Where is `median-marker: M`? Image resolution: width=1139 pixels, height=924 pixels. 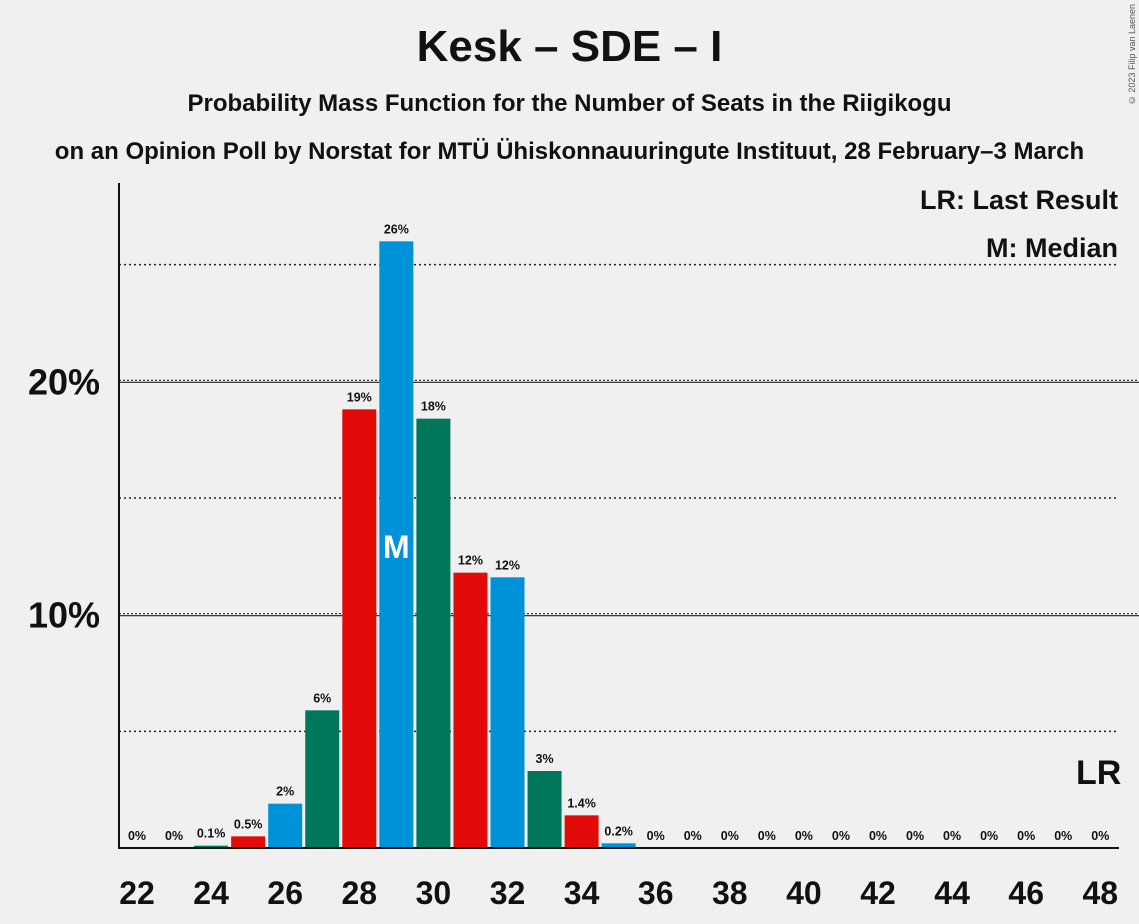
median-marker: M is located at coordinates (396, 547).